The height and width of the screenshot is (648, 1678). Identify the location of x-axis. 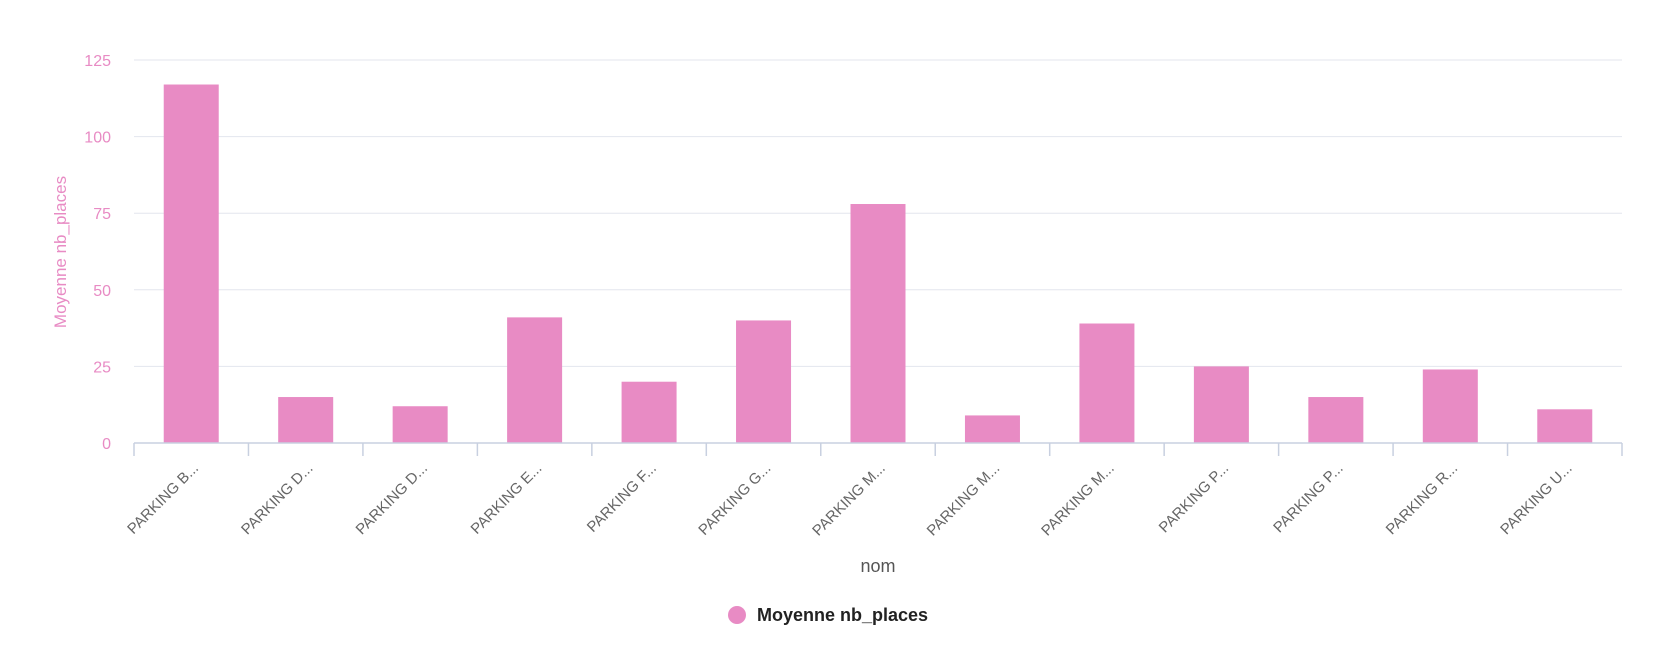
(878, 449).